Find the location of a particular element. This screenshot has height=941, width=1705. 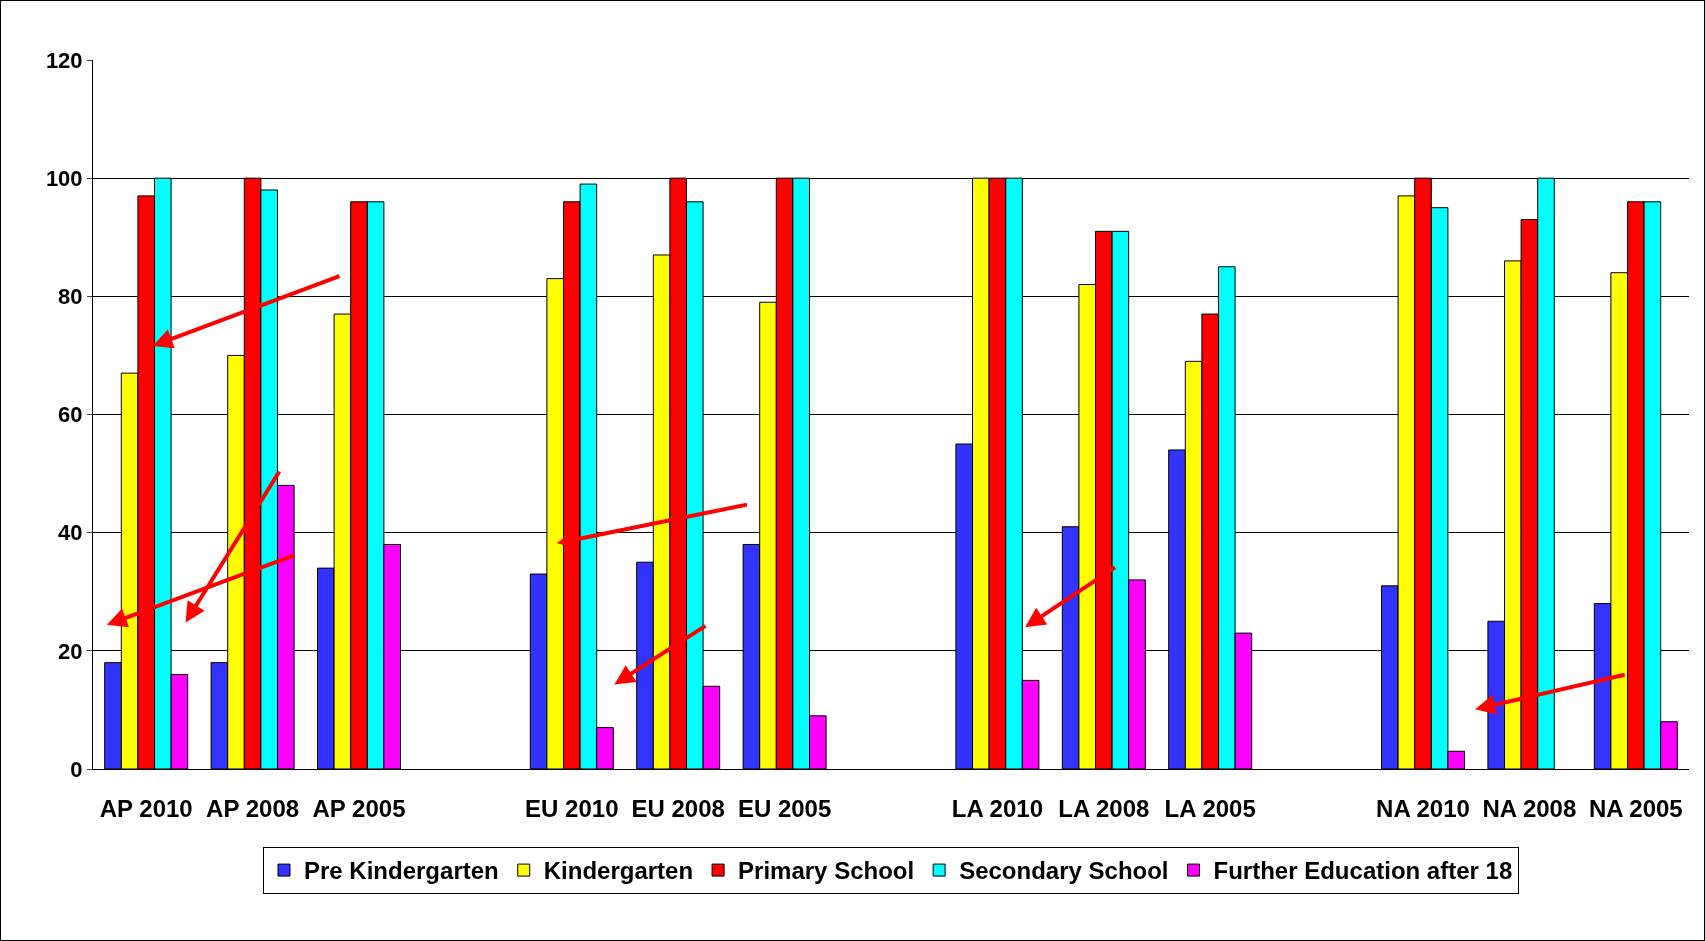

x-tick-label: EU 2010 is located at coordinates (572, 808).